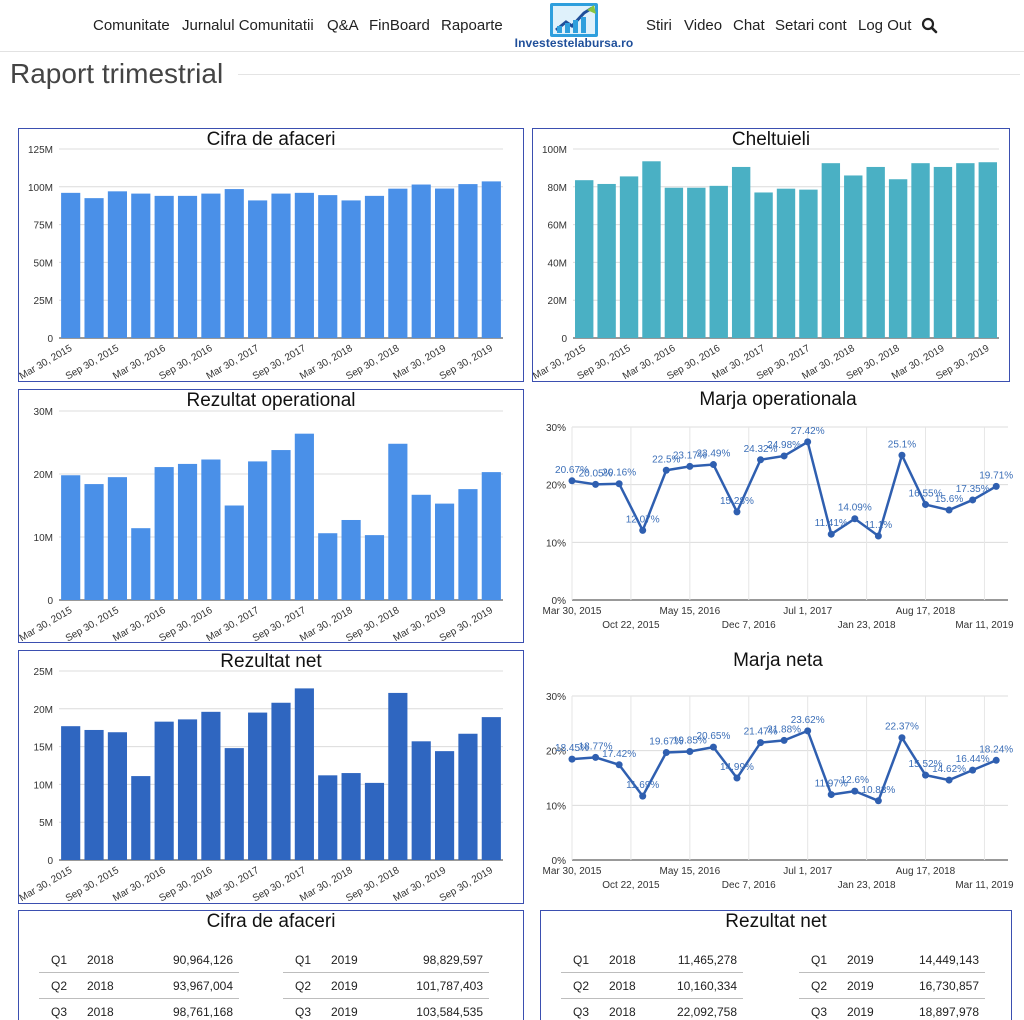 The image size is (1024, 1020). What do you see at coordinates (892, 1009) in the screenshot?
I see `table-row: Q3 2019 18,897,978` at bounding box center [892, 1009].